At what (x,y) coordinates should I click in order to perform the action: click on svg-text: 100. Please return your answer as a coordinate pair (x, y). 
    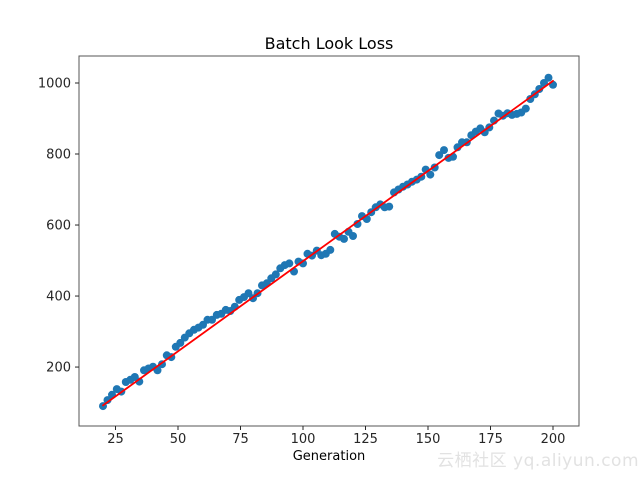
    Looking at the image, I should click on (303, 439).